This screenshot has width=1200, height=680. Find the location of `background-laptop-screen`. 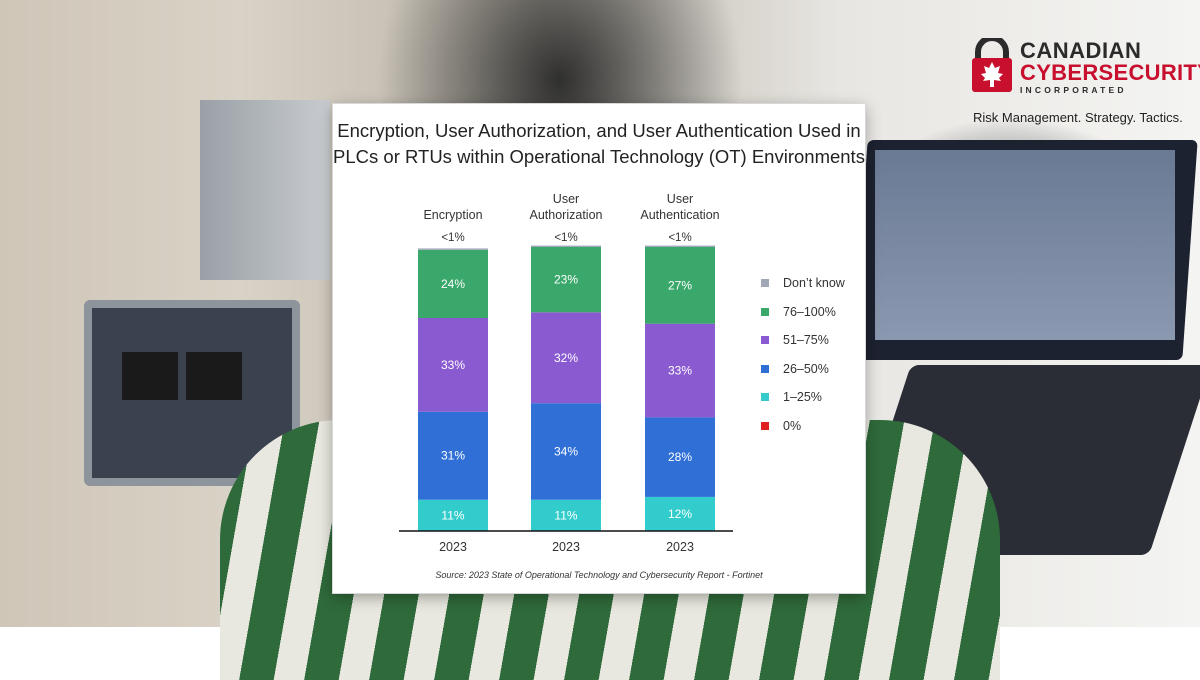

background-laptop-screen is located at coordinates (1025, 245).